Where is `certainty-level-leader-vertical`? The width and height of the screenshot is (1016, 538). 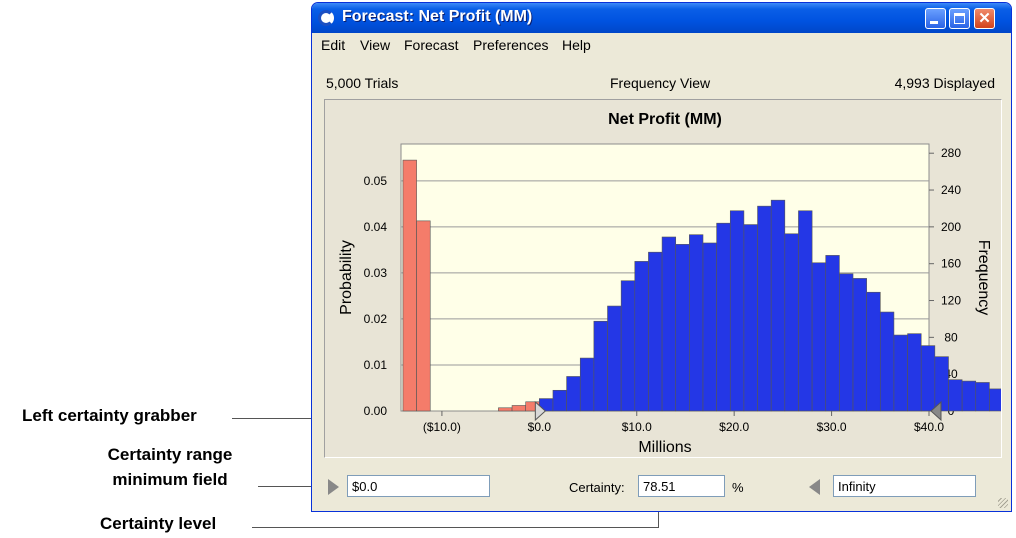
certainty-level-leader-vertical is located at coordinates (658, 513).